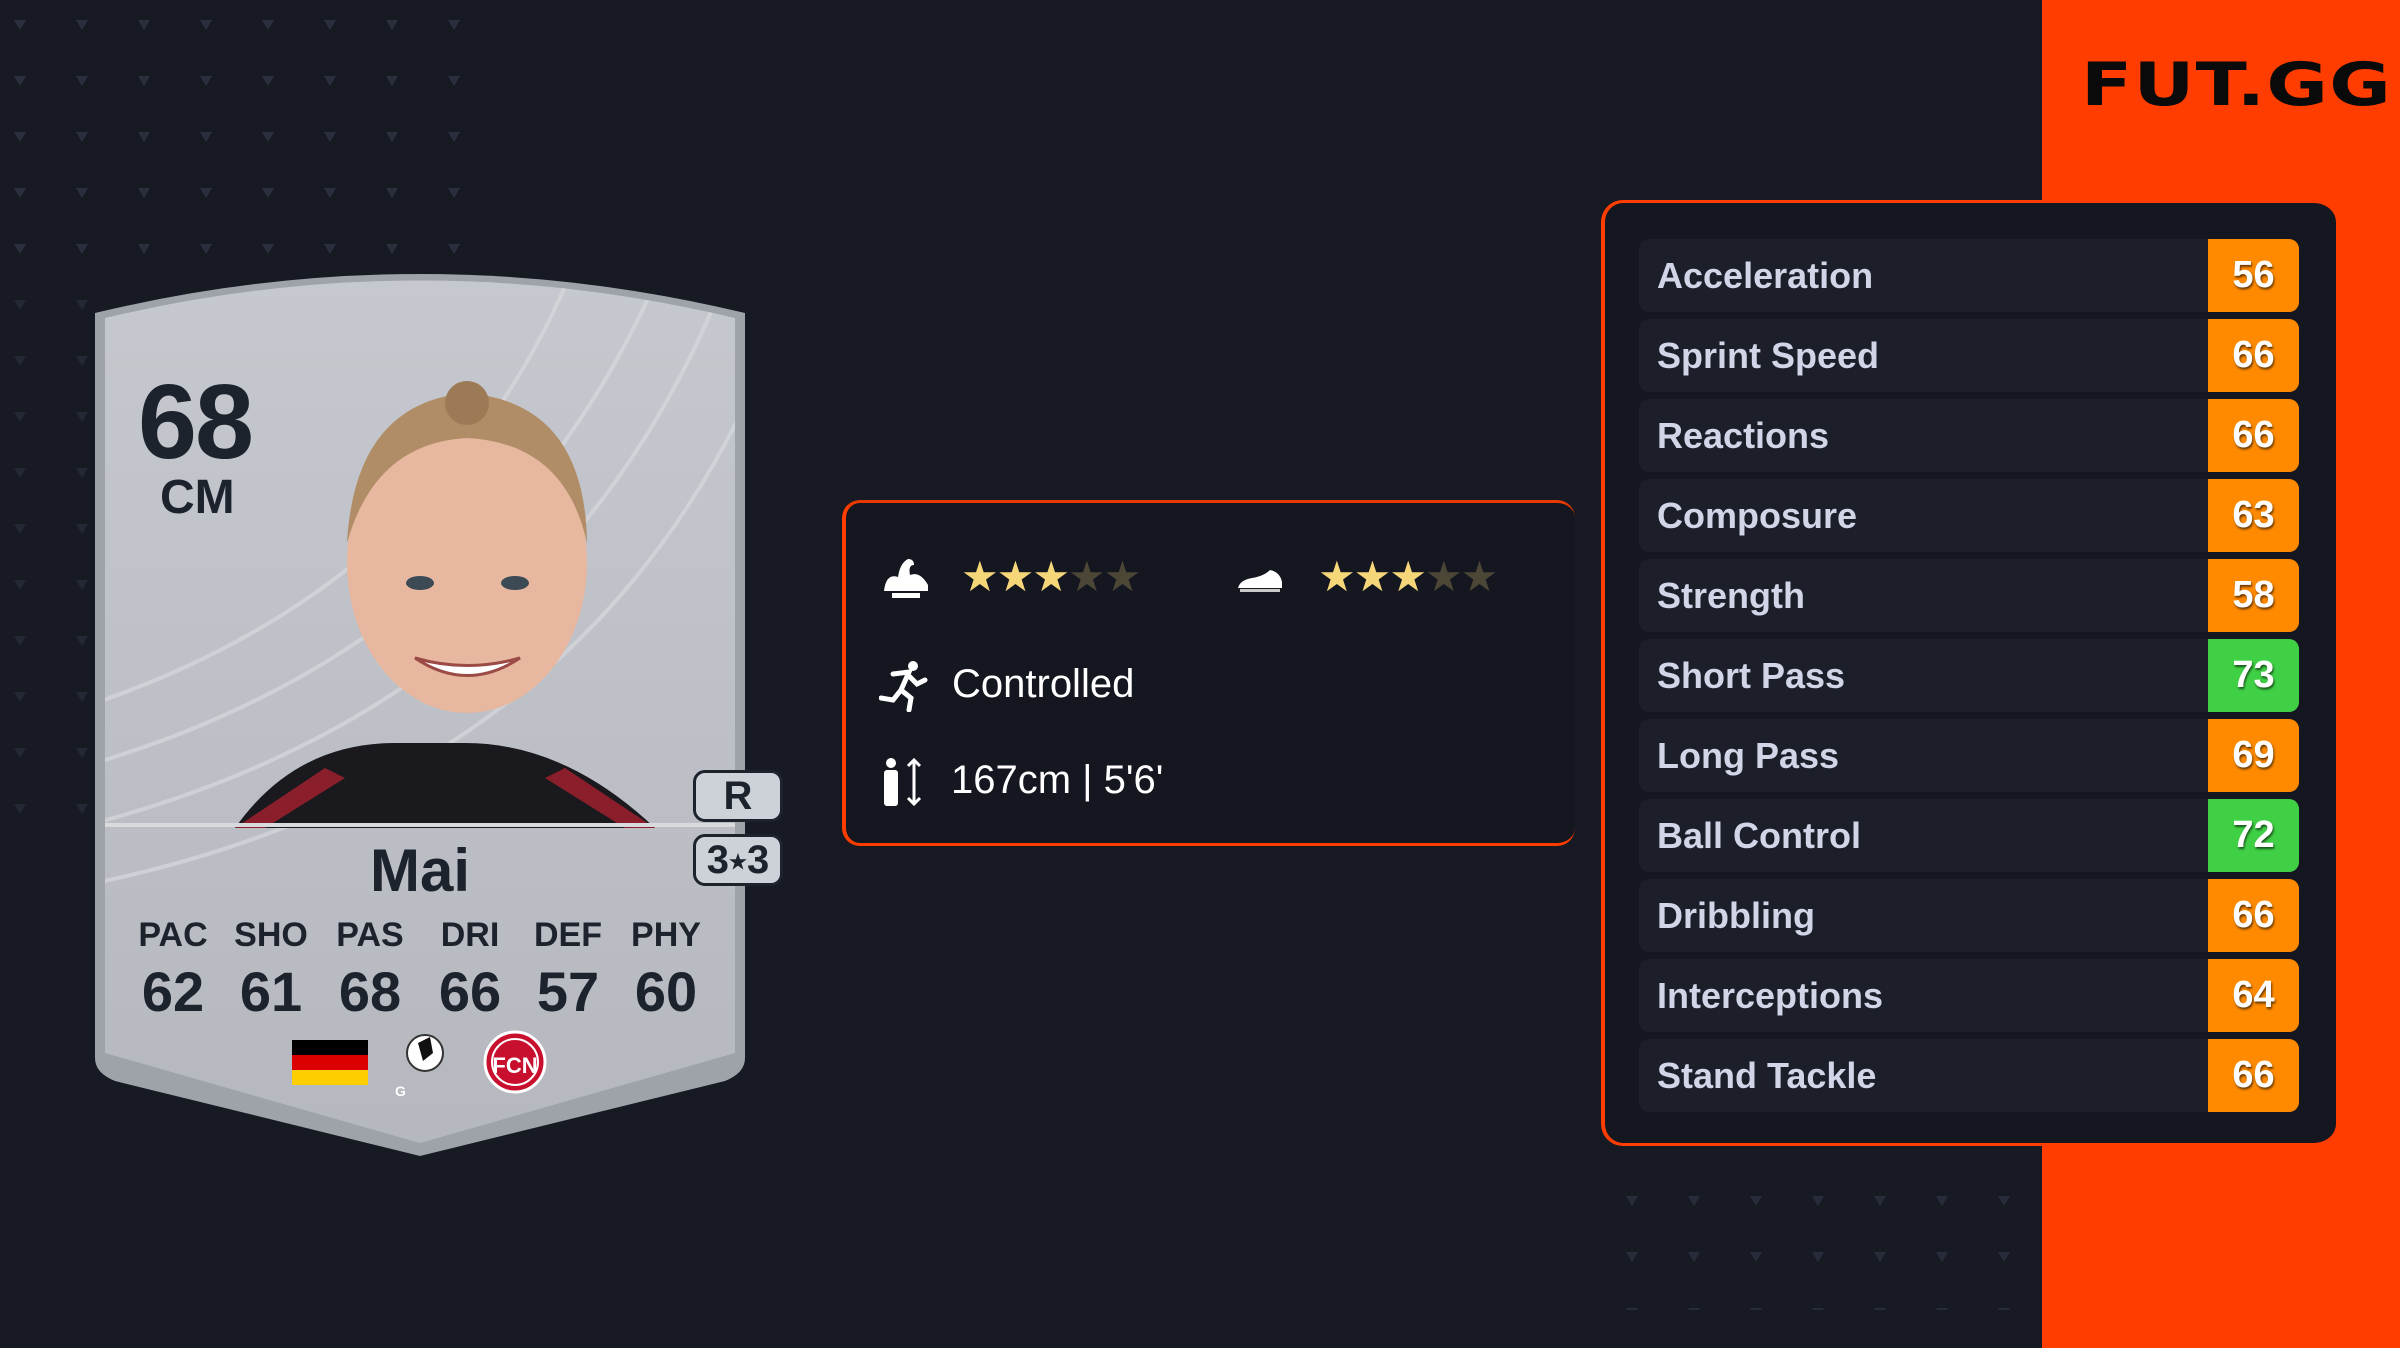 The height and width of the screenshot is (1348, 2400). I want to click on stat-value: 73, so click(2253, 675).